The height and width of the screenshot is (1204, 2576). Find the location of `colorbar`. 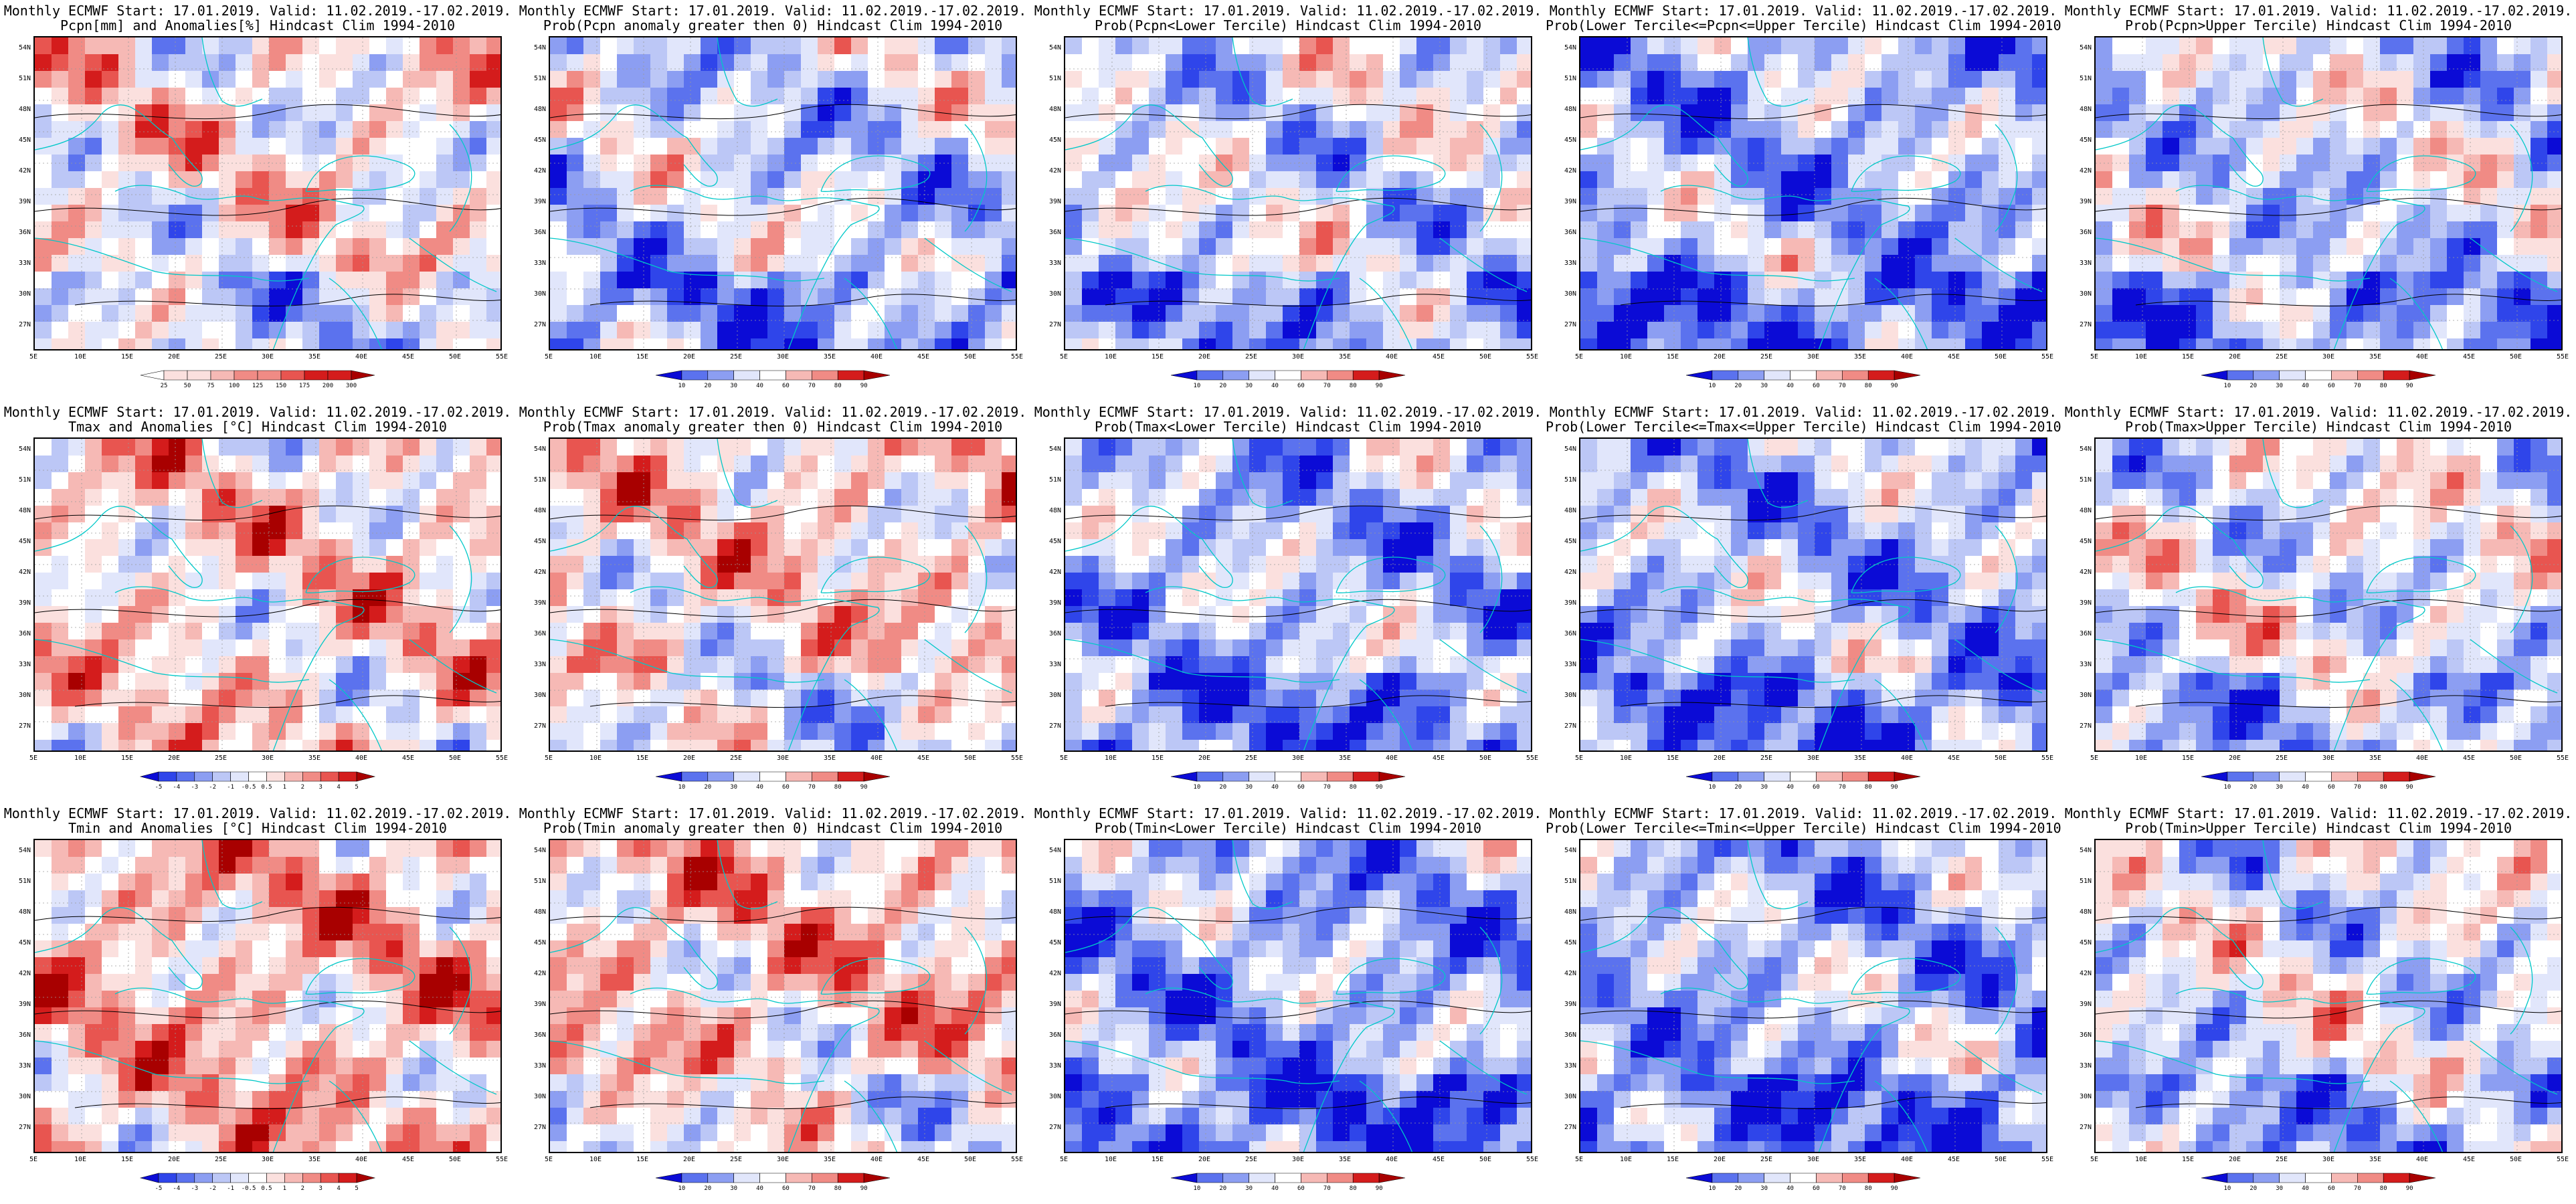

colorbar is located at coordinates (1288, 776).